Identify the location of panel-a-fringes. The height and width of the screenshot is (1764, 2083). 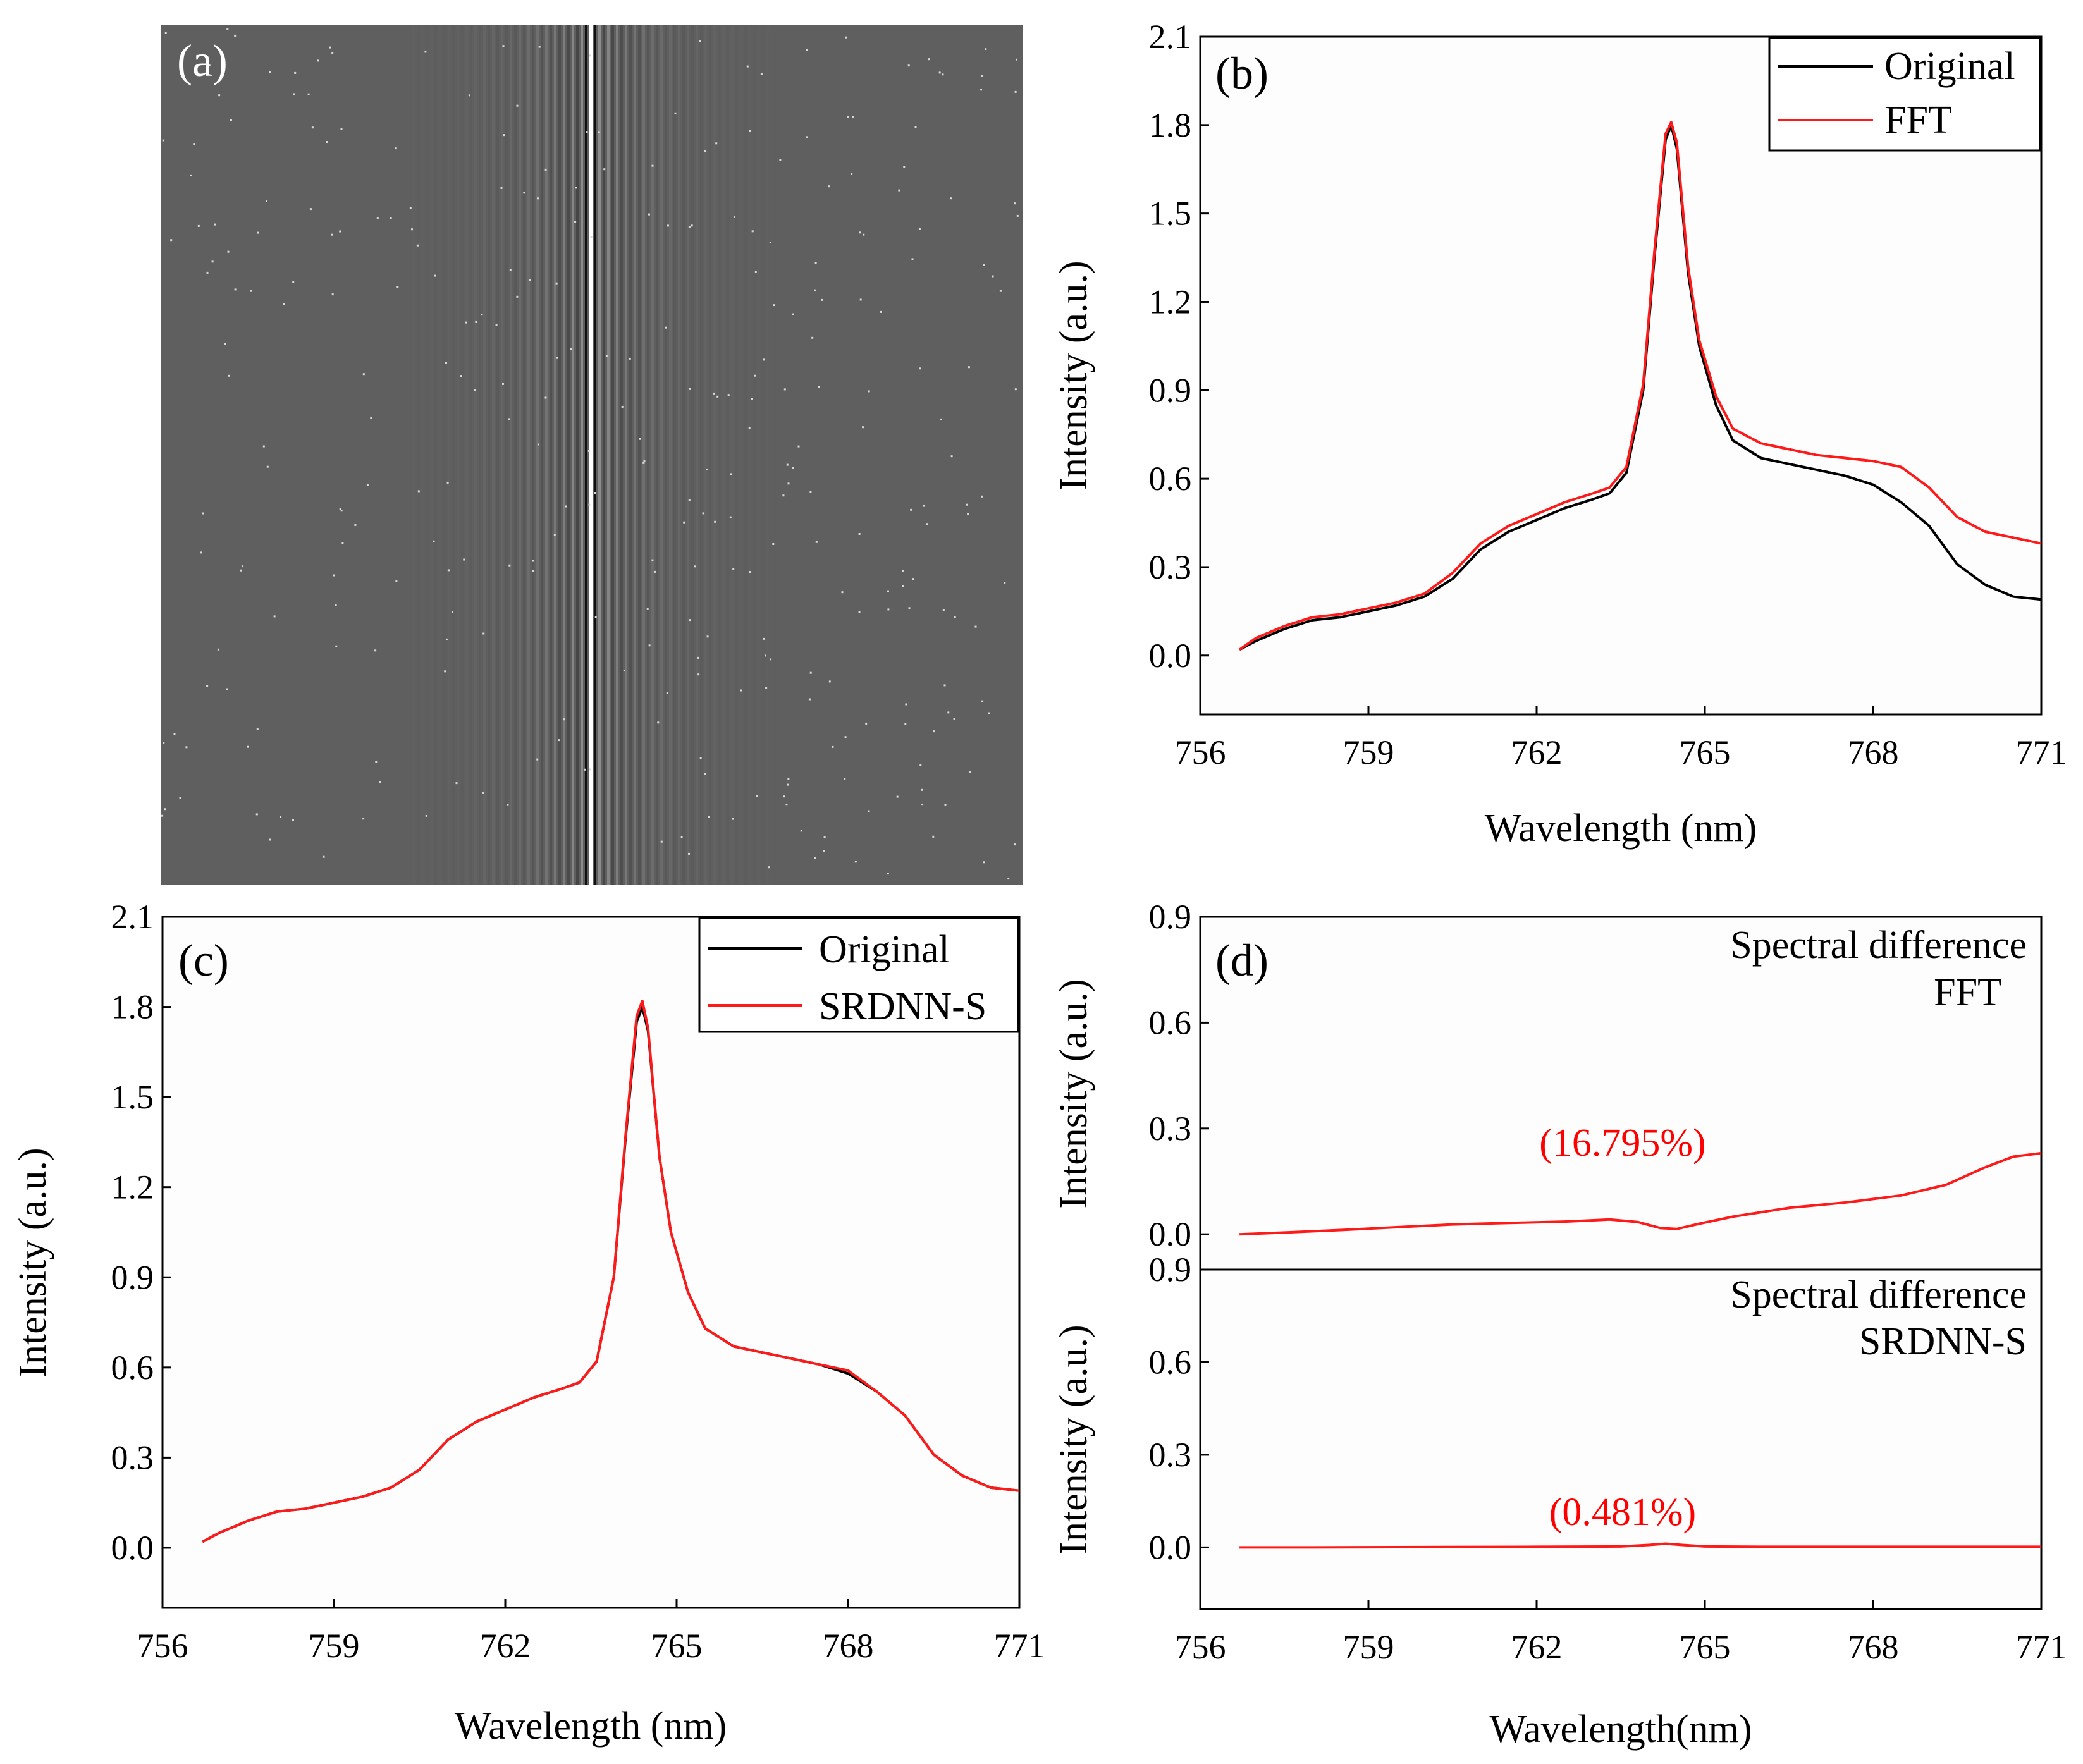
(593, 455).